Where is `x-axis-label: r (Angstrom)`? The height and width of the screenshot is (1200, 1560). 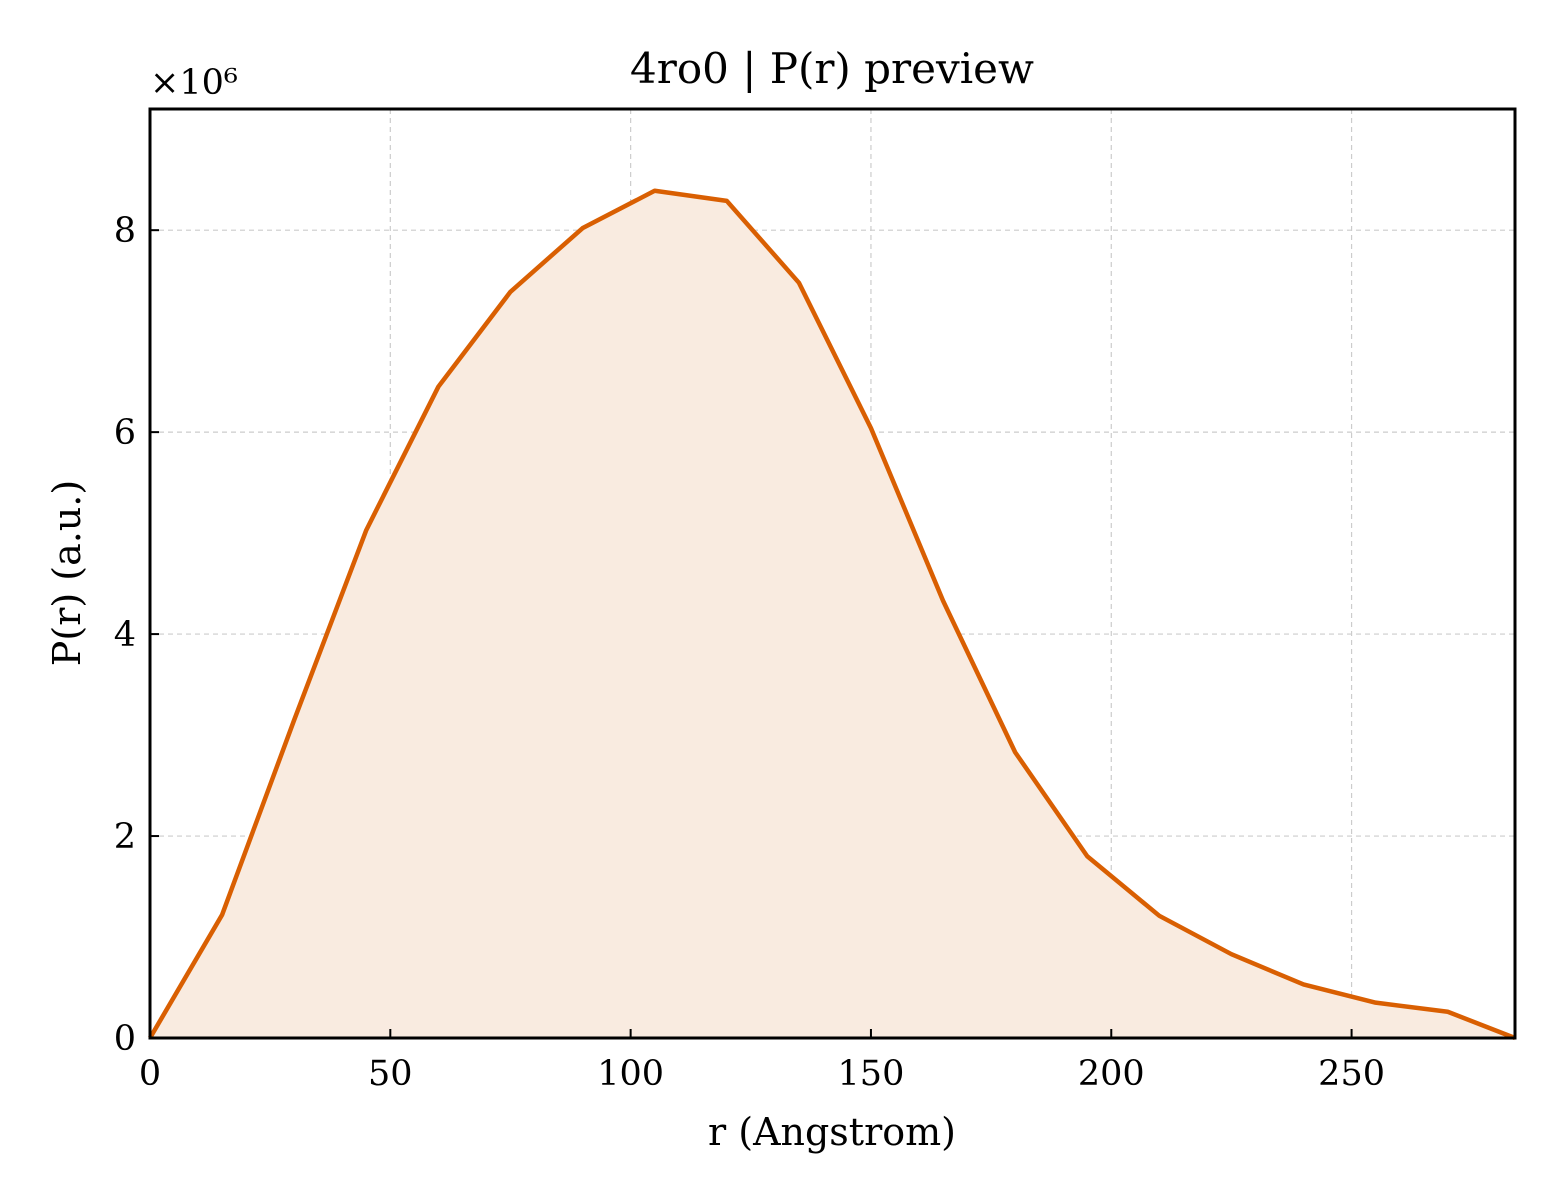 x-axis-label: r (Angstrom) is located at coordinates (832, 1132).